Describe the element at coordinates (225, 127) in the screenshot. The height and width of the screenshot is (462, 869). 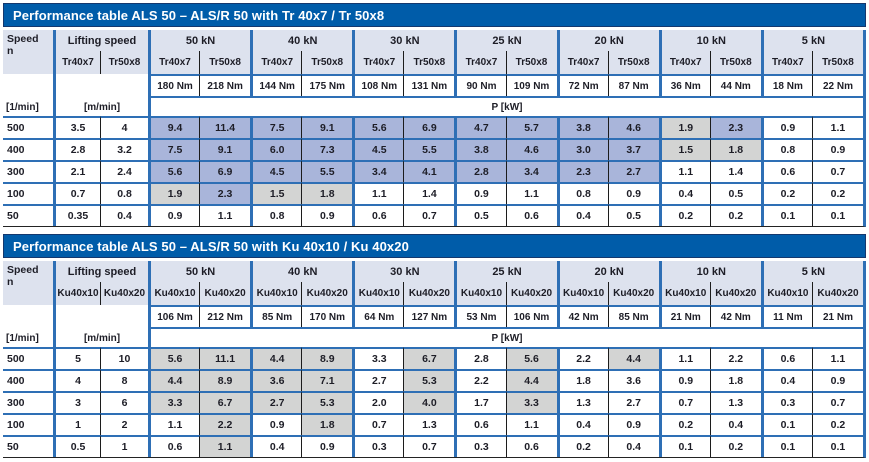
I see `power-value-cell: 11.4` at that location.